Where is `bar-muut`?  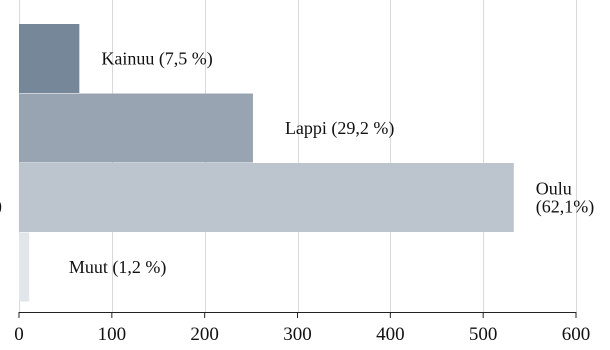
bar-muut is located at coordinates (24, 267).